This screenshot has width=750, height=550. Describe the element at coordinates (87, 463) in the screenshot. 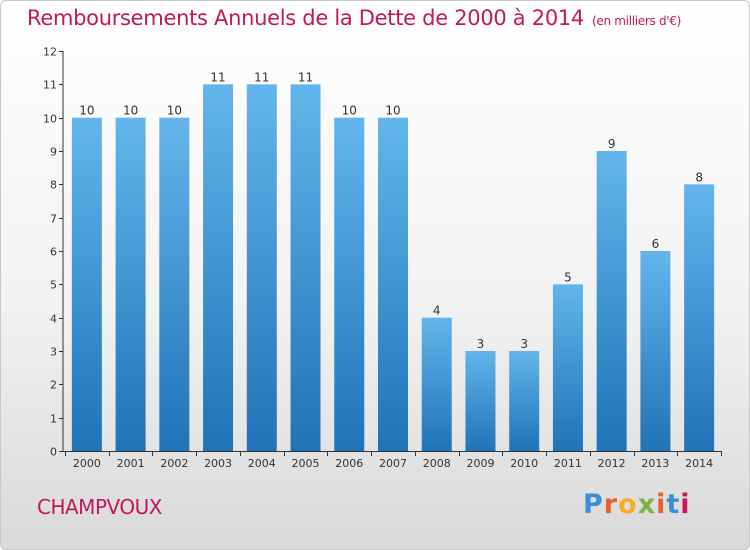

I see `x-tick-label: 2000` at that location.